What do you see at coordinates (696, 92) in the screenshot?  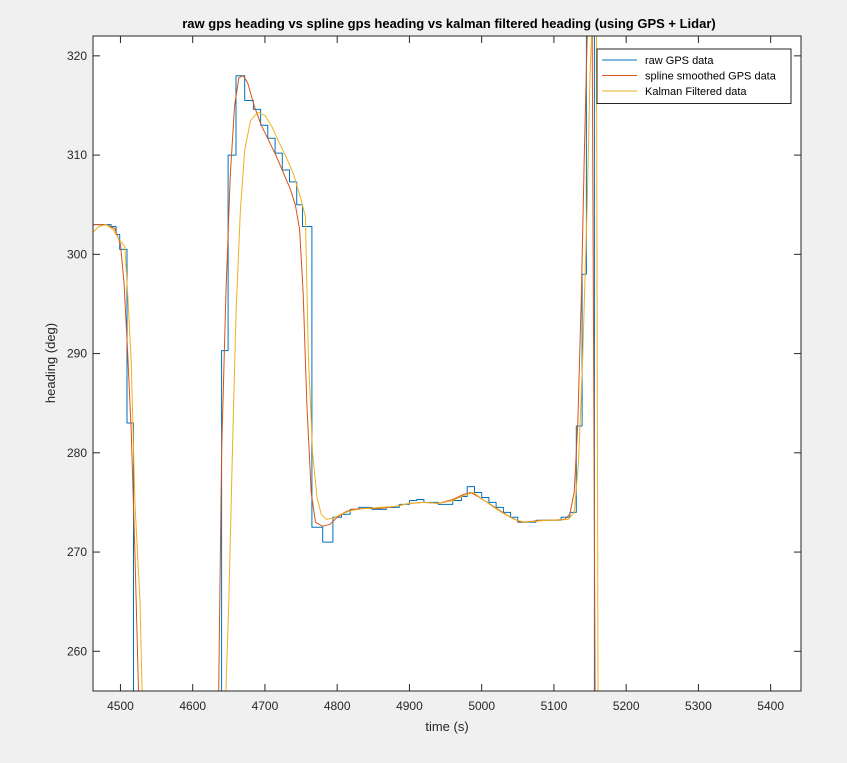 I see `legend-label-3: Kalman Filtered data` at bounding box center [696, 92].